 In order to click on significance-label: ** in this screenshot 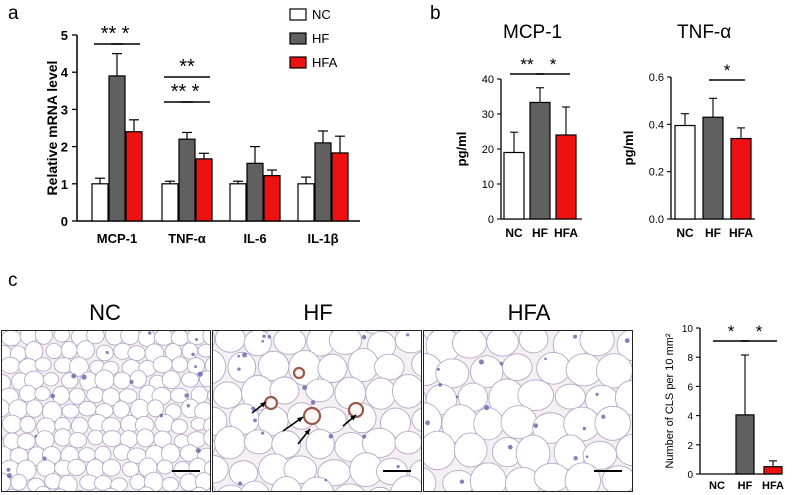, I will do `click(527, 64)`.